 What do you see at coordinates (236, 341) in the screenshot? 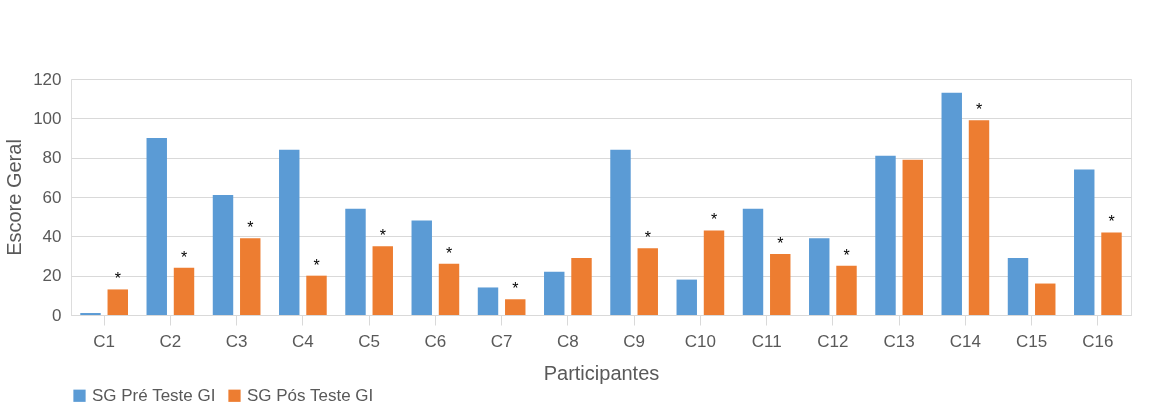
I see `x-tick-label: C3` at bounding box center [236, 341].